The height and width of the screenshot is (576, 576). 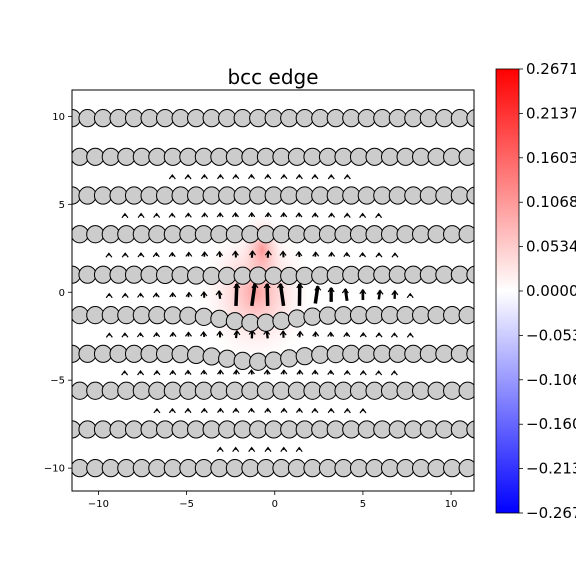 What do you see at coordinates (58, 293) in the screenshot?
I see `y-axis: 10 5 0 −5 −10` at bounding box center [58, 293].